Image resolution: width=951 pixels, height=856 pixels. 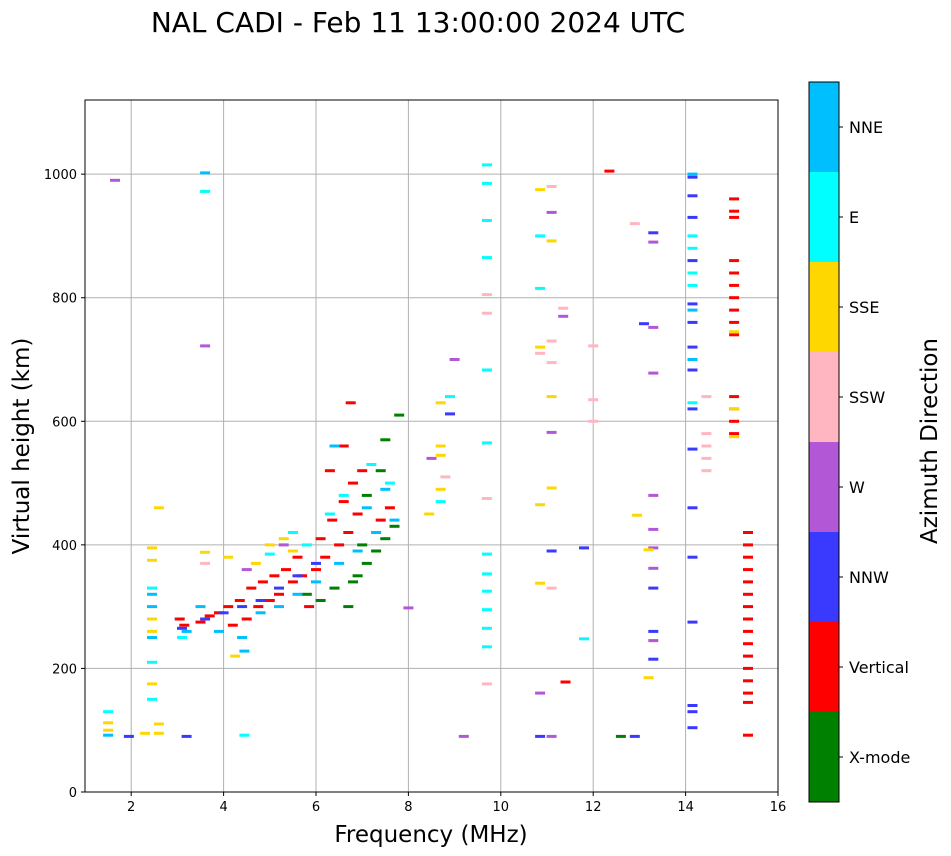 I want to click on colorbar-label: Vertical, so click(x=879, y=667).